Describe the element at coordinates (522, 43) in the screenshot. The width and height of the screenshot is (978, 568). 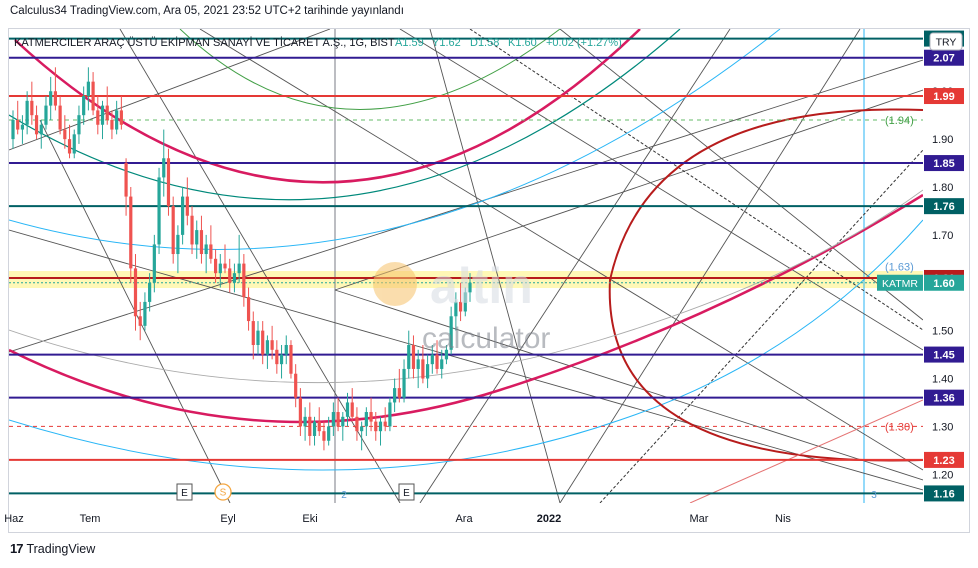
I see `ohlc-close: K1.60` at that location.